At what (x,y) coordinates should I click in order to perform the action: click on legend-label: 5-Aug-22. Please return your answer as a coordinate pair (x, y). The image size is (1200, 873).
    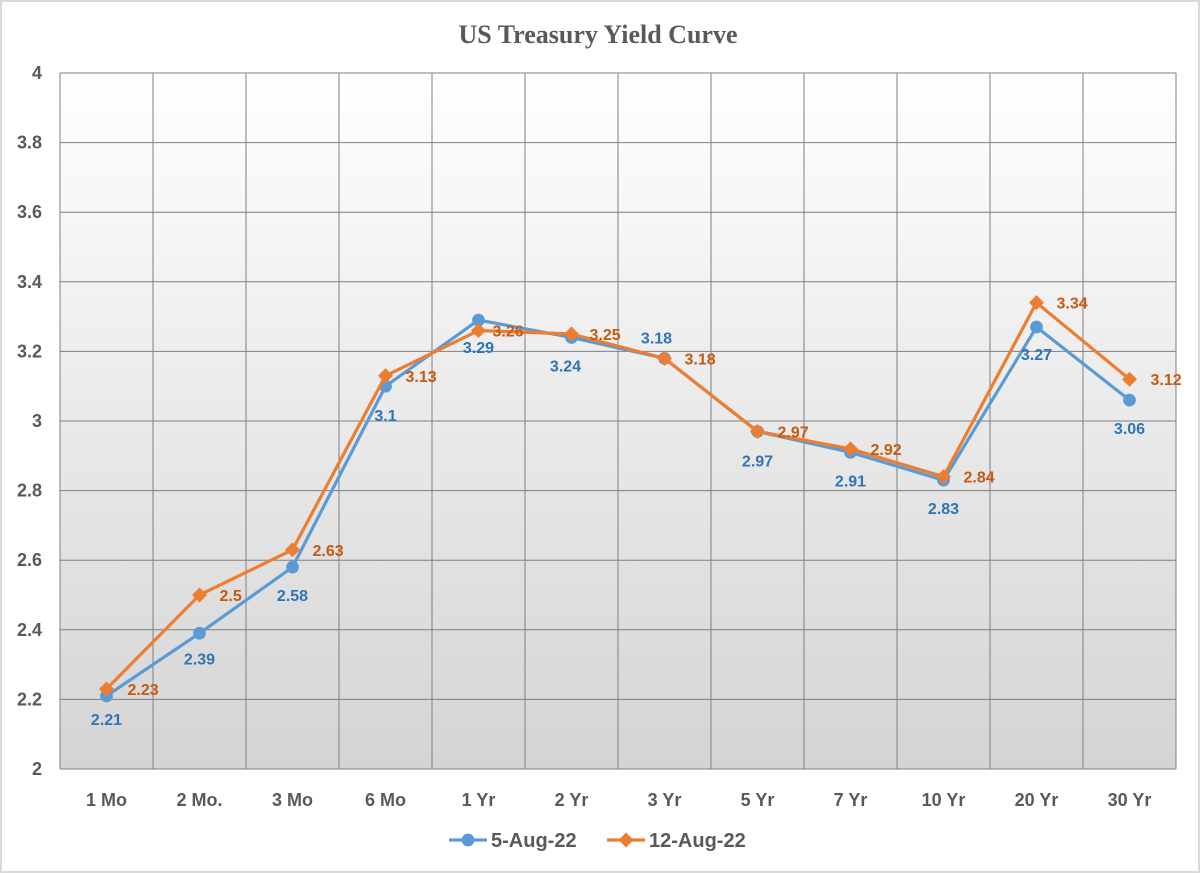
    Looking at the image, I should click on (534, 841).